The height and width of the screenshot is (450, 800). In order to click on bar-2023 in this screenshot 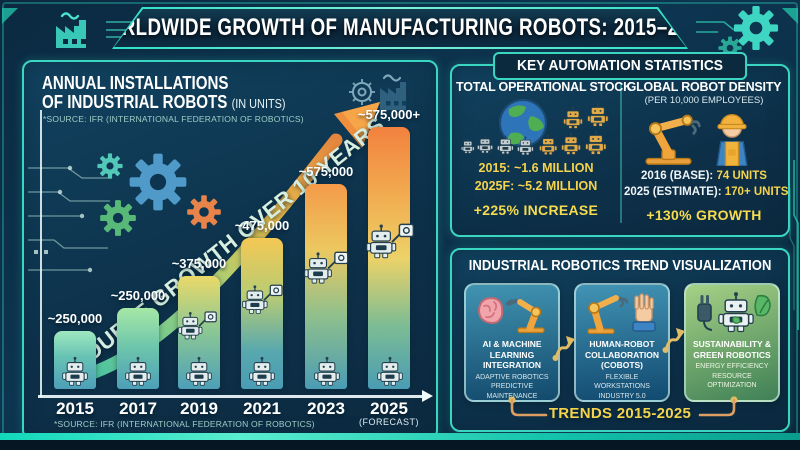, I will do `click(326, 286)`.